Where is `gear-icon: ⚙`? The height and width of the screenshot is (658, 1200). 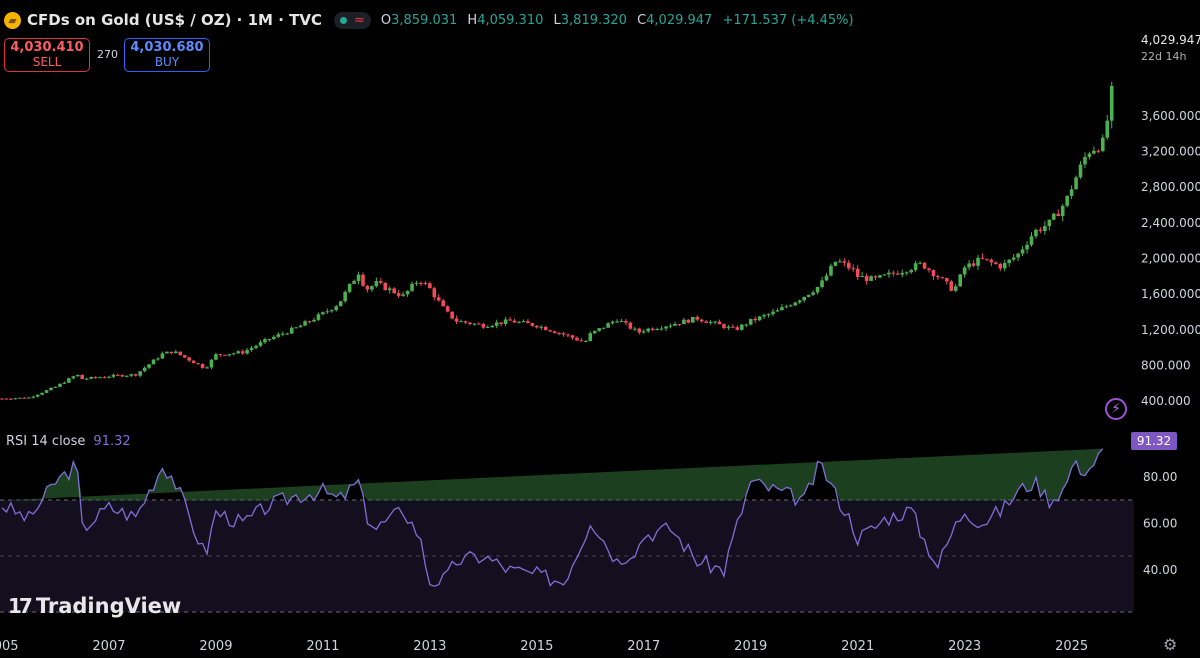
gear-icon: ⚙ is located at coordinates (1170, 644).